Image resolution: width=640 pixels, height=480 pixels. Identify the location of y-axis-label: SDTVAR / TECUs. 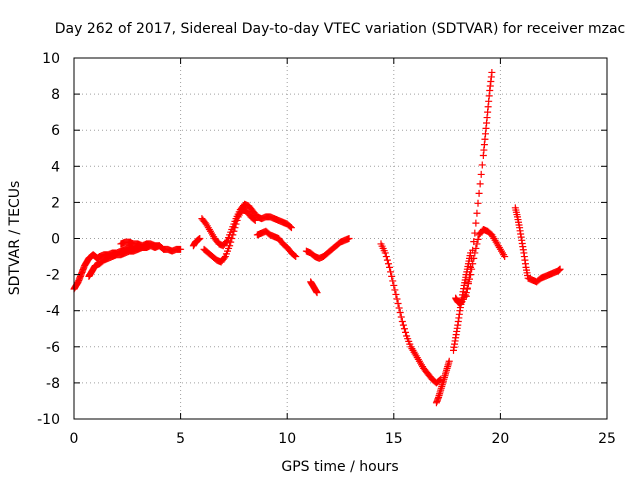
(15, 238).